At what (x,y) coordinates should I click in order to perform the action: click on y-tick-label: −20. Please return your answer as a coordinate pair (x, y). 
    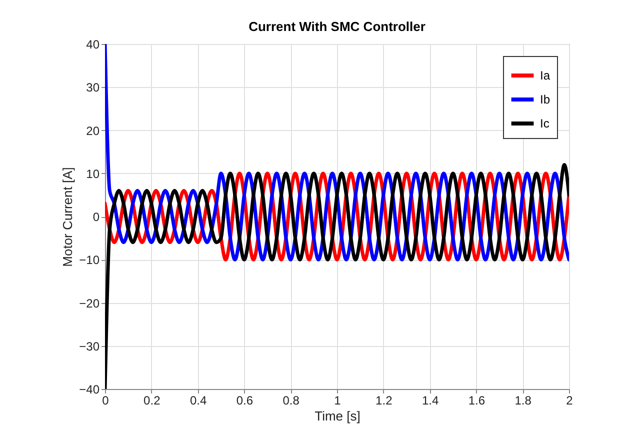
    Looking at the image, I should click on (89, 303).